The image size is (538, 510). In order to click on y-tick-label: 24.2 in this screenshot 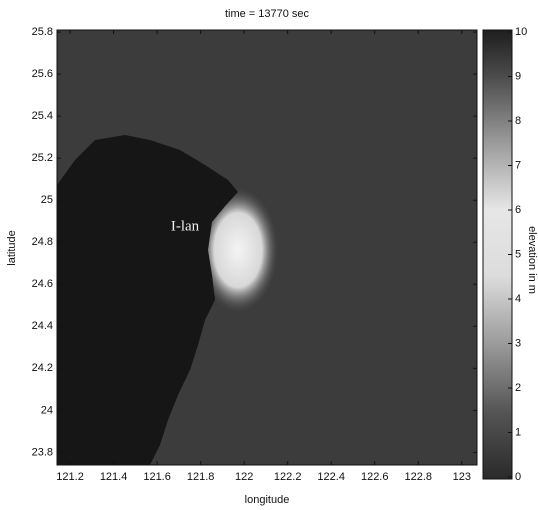, I will do `click(42, 368)`.